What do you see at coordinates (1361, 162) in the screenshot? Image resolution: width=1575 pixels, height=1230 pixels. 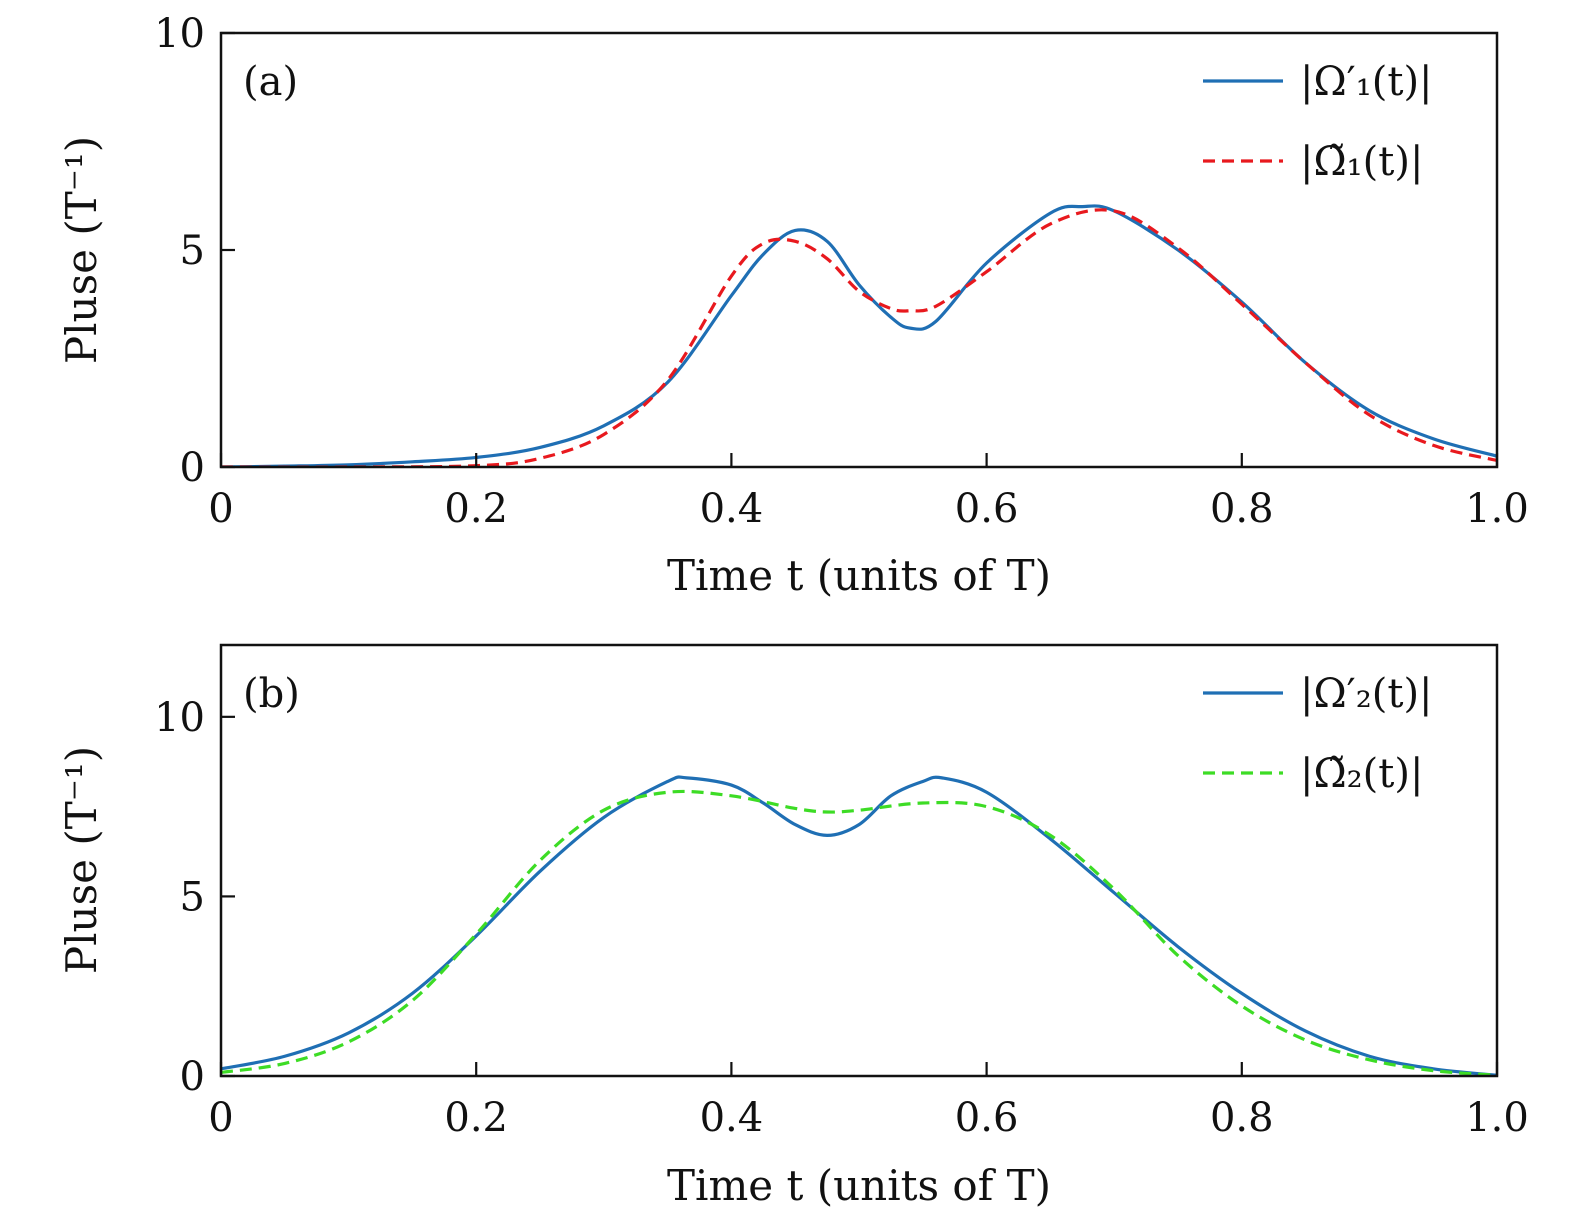 I see `legend-label: |Ω̃₁(t)|` at bounding box center [1361, 162].